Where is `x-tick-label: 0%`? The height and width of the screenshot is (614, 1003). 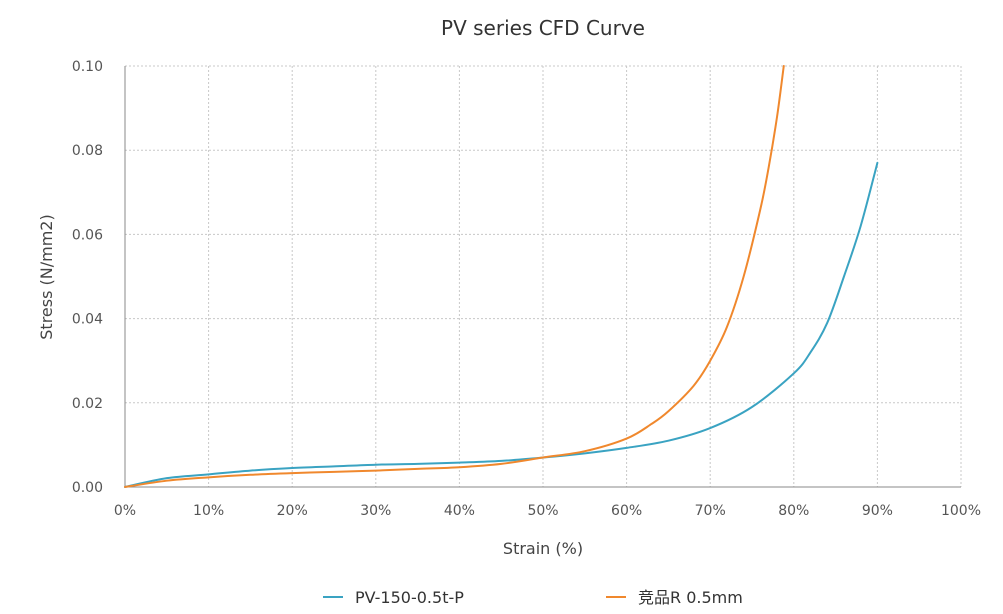 x-tick-label: 0% is located at coordinates (125, 511).